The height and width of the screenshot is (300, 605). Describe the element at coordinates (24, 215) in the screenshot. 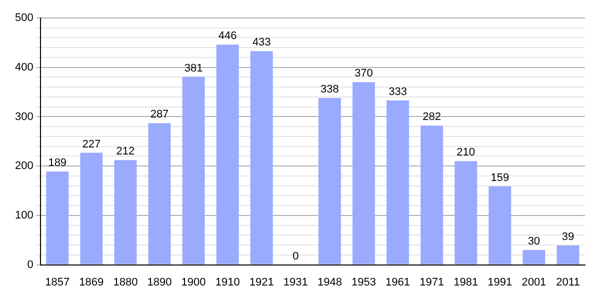

I see `y-tick-label: 100` at that location.